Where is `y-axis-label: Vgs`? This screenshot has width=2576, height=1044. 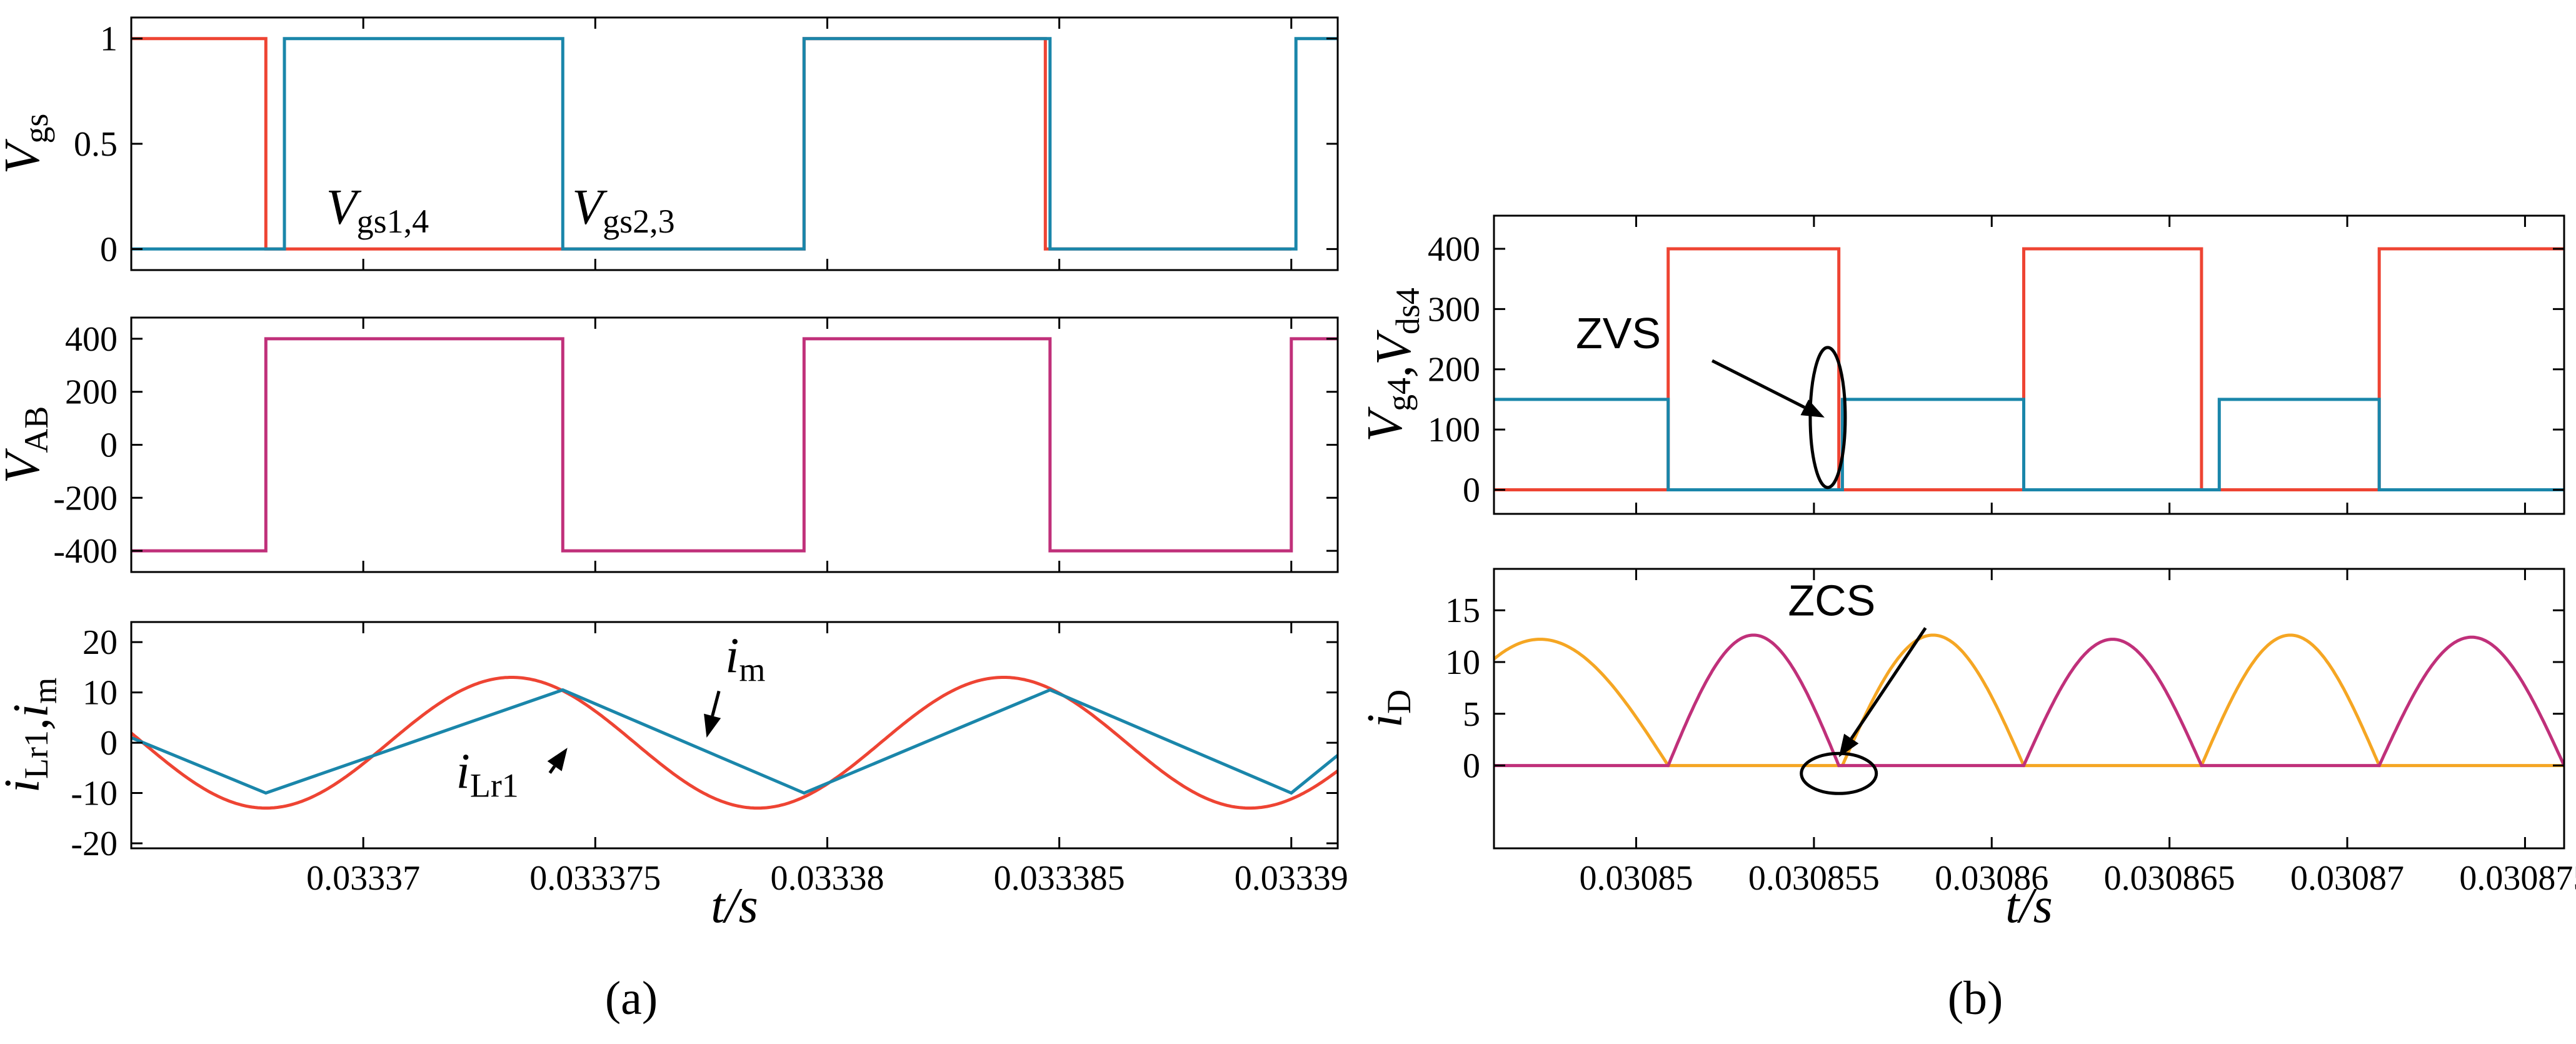
y-axis-label: Vgs is located at coordinates (27, 144).